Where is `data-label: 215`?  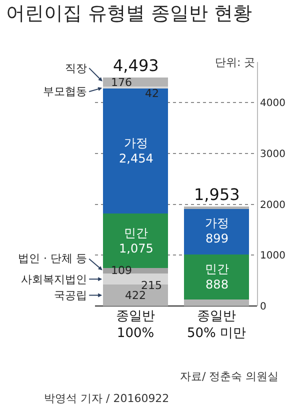 data-label: 215 is located at coordinates (151, 285).